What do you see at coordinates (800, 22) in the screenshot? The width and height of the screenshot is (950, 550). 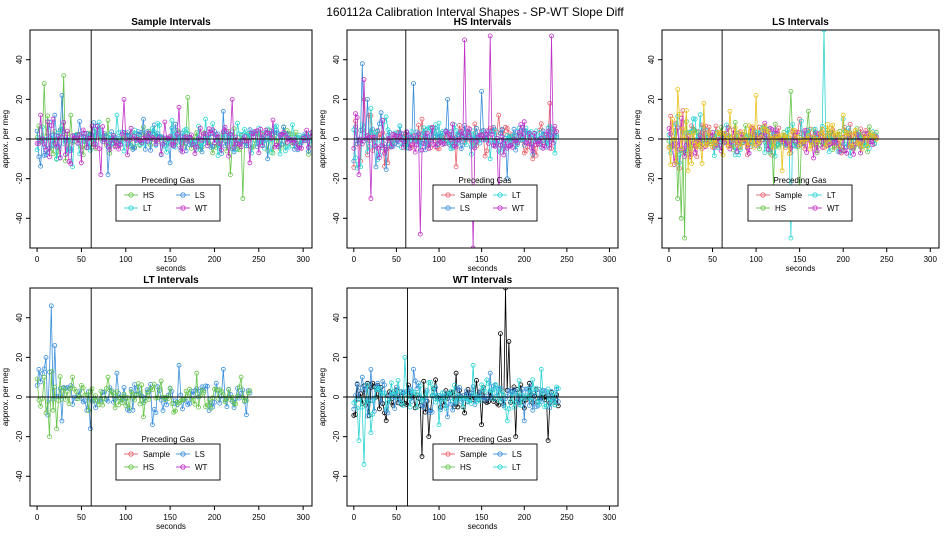 I see `chart-title: LS Intervals` at bounding box center [800, 22].